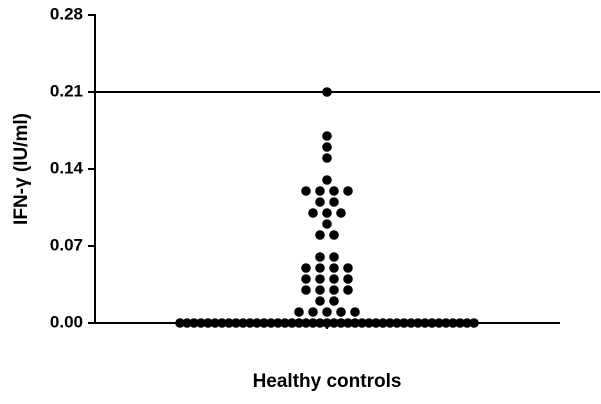 The height and width of the screenshot is (404, 601). Describe the element at coordinates (21, 169) in the screenshot. I see `y-axis-label: IFN-γ (IU/ml)` at that location.